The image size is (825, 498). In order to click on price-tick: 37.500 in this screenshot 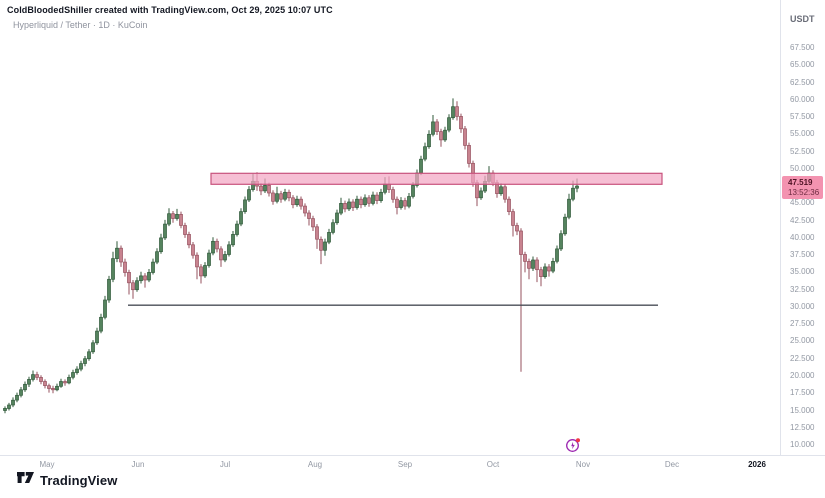, I will do `click(802, 255)`.